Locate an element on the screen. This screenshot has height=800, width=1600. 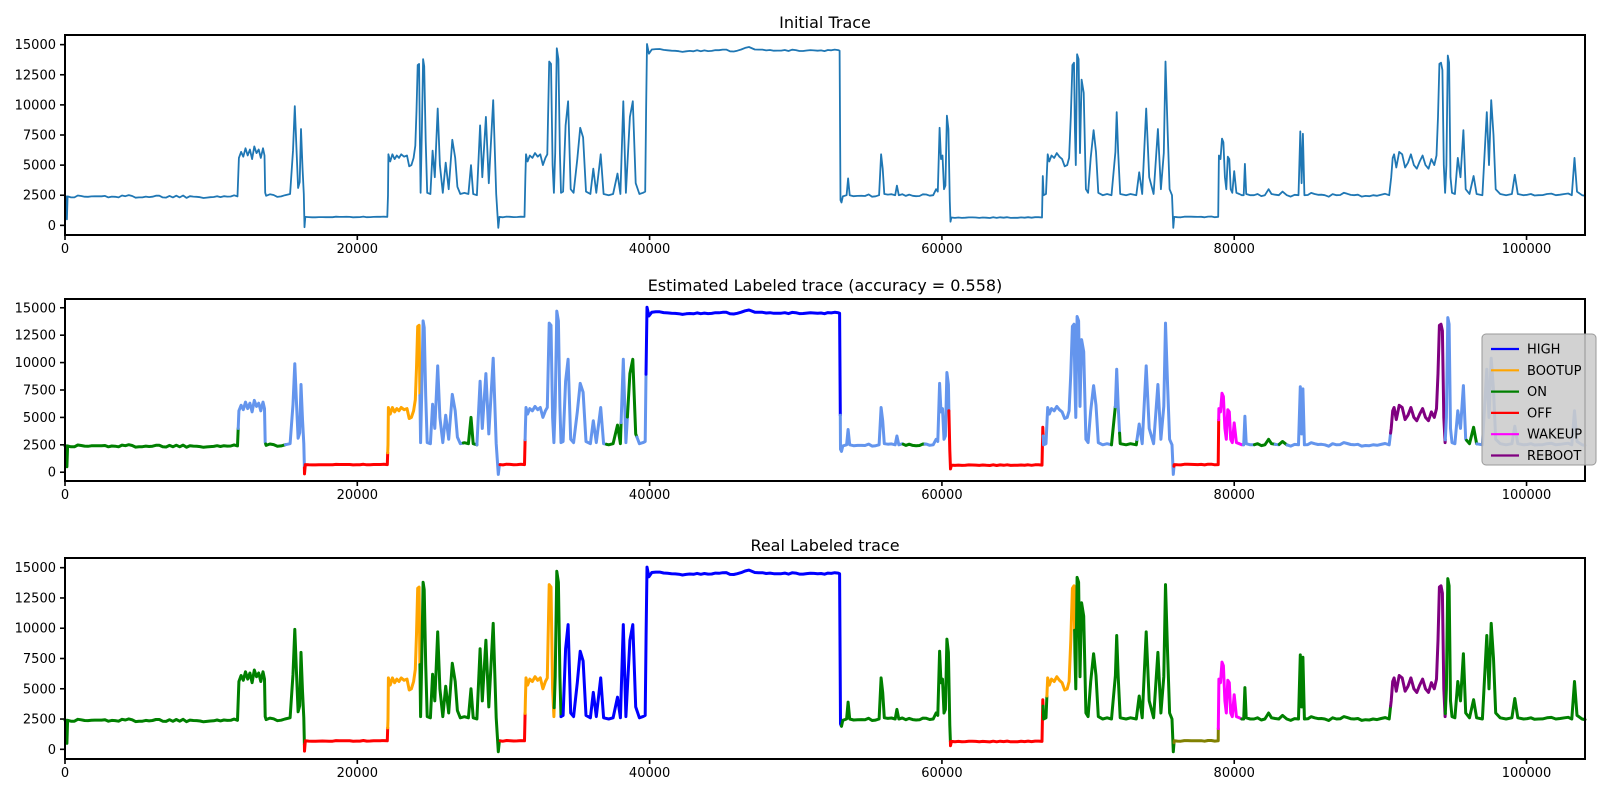
legend-label-reboot: REBOOT is located at coordinates (1554, 456).